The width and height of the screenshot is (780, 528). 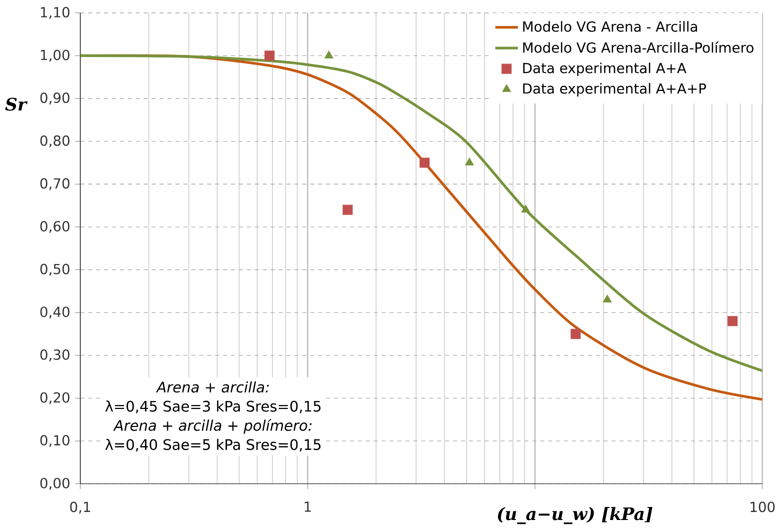 I want to click on y-tick-label: 0,00, so click(x=55, y=484).